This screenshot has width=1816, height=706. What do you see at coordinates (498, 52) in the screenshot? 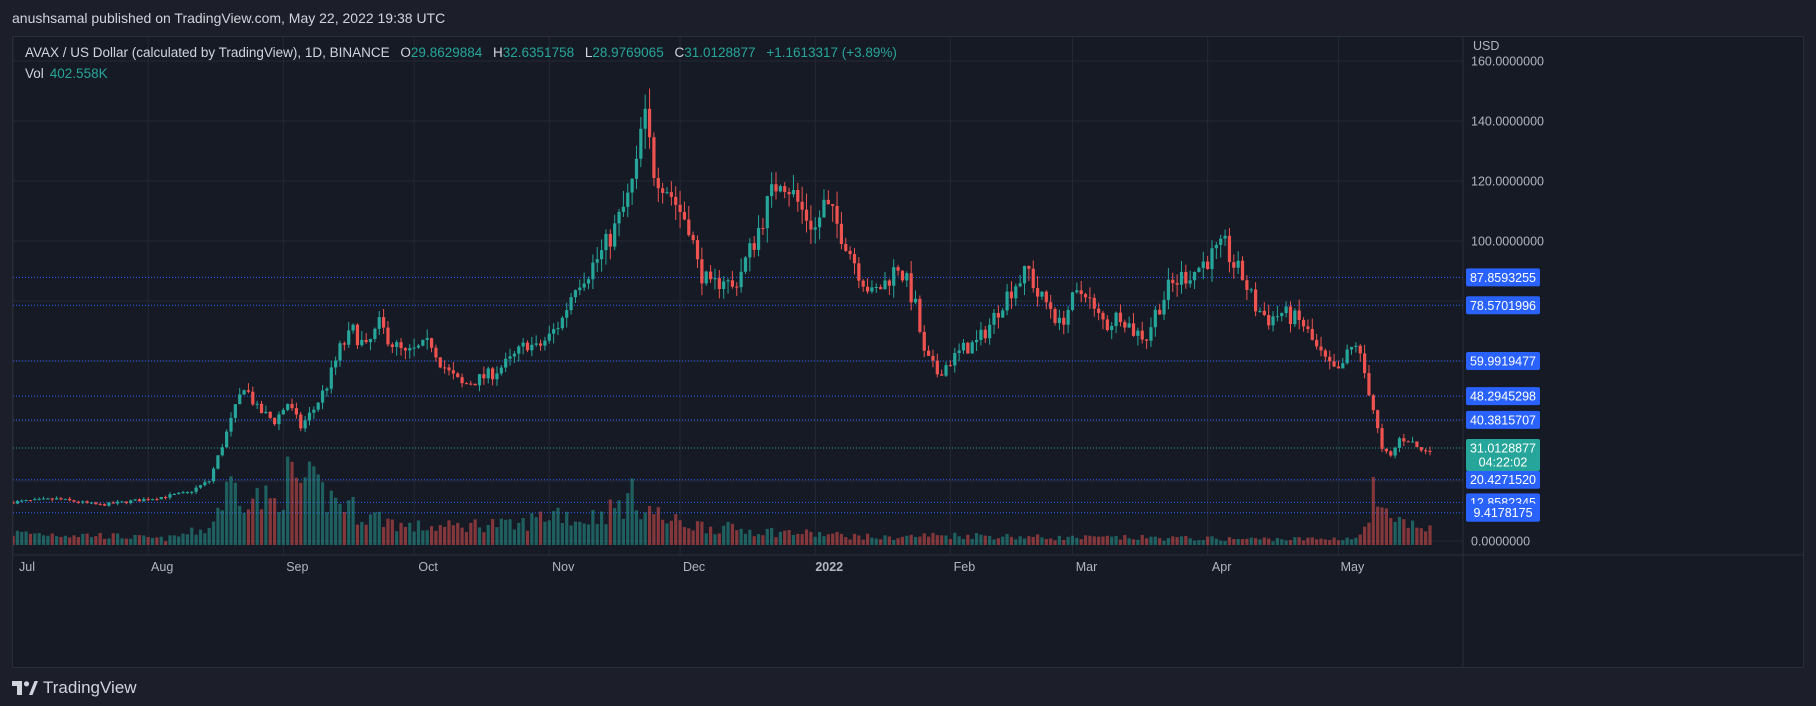
I see `high-label: H` at bounding box center [498, 52].